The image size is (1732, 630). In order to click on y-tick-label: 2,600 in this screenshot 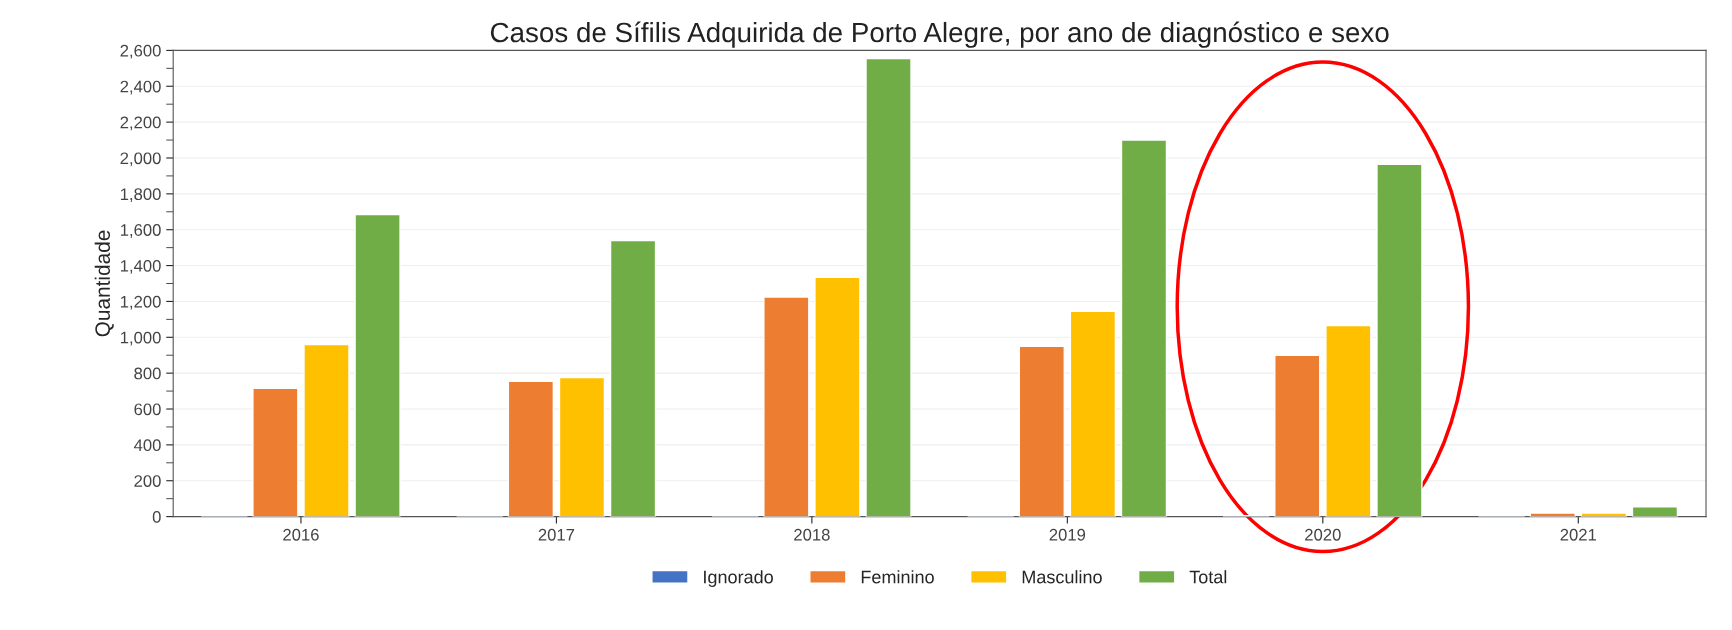, I will do `click(140, 51)`.